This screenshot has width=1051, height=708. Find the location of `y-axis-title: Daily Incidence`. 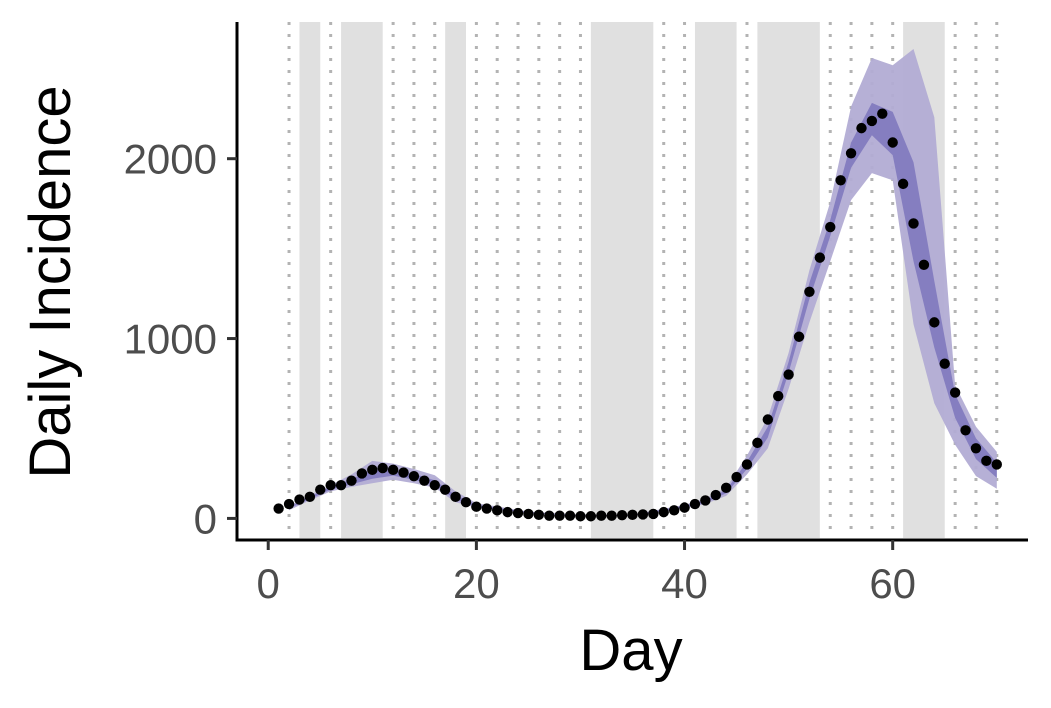

y-axis-title: Daily Incidence is located at coordinates (50, 281).